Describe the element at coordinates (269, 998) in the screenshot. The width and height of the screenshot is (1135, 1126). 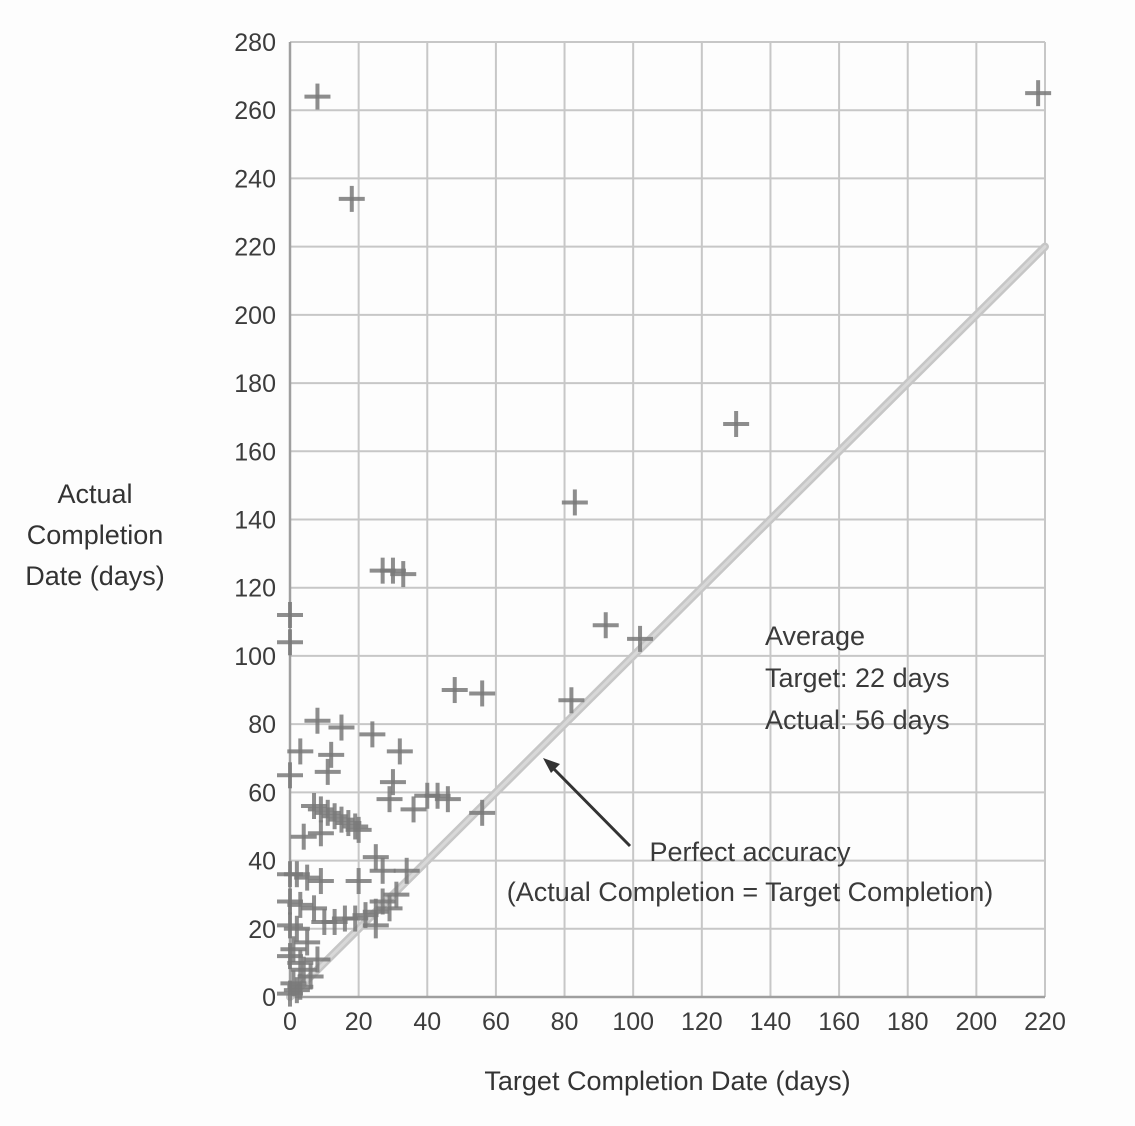
I see `y-tick-label: 0` at that location.